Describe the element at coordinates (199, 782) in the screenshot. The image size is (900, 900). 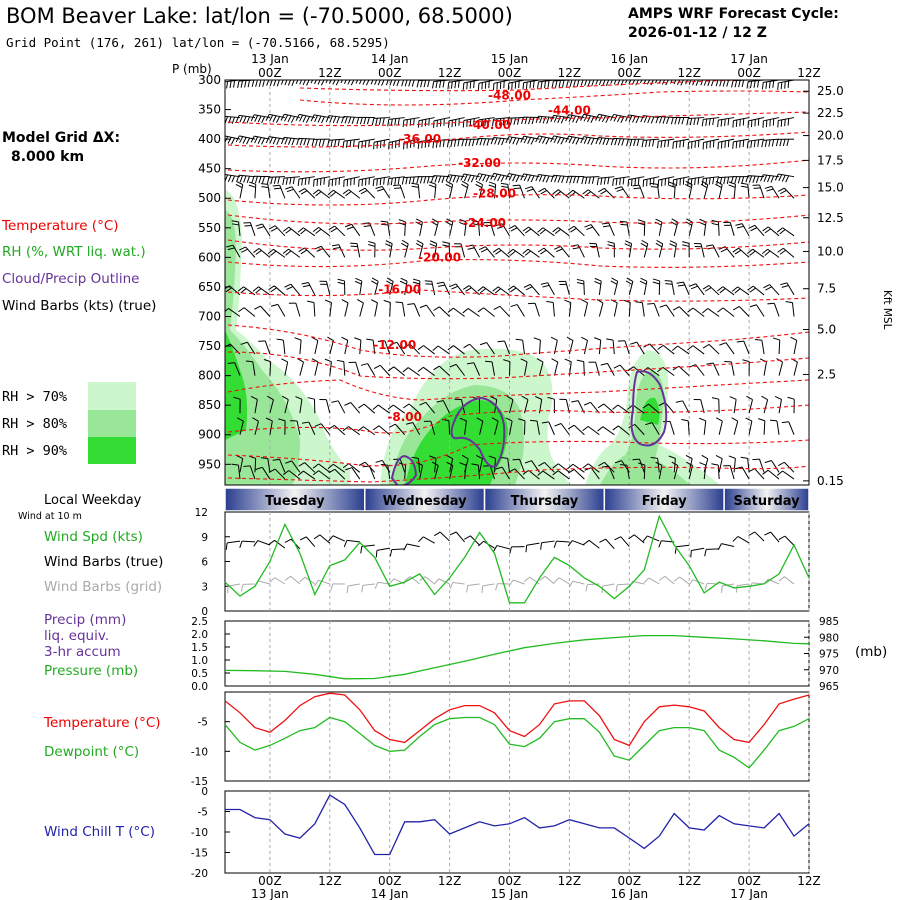
I see `y-tick-label: -15` at that location.